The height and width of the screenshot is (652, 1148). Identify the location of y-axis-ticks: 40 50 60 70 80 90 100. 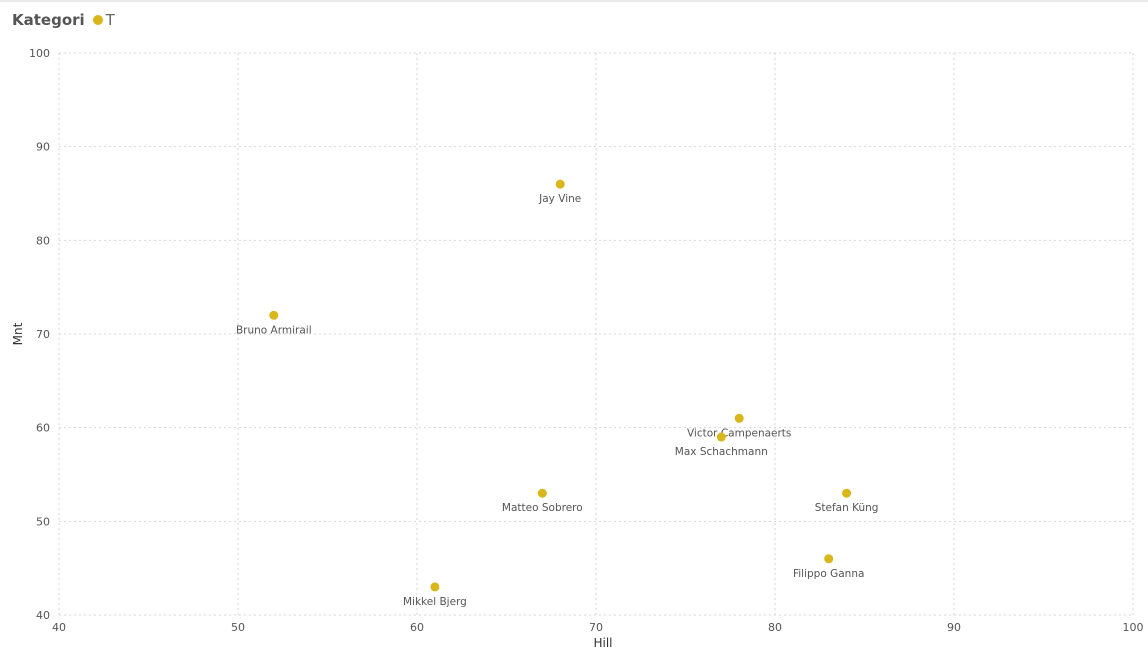
(39, 334).